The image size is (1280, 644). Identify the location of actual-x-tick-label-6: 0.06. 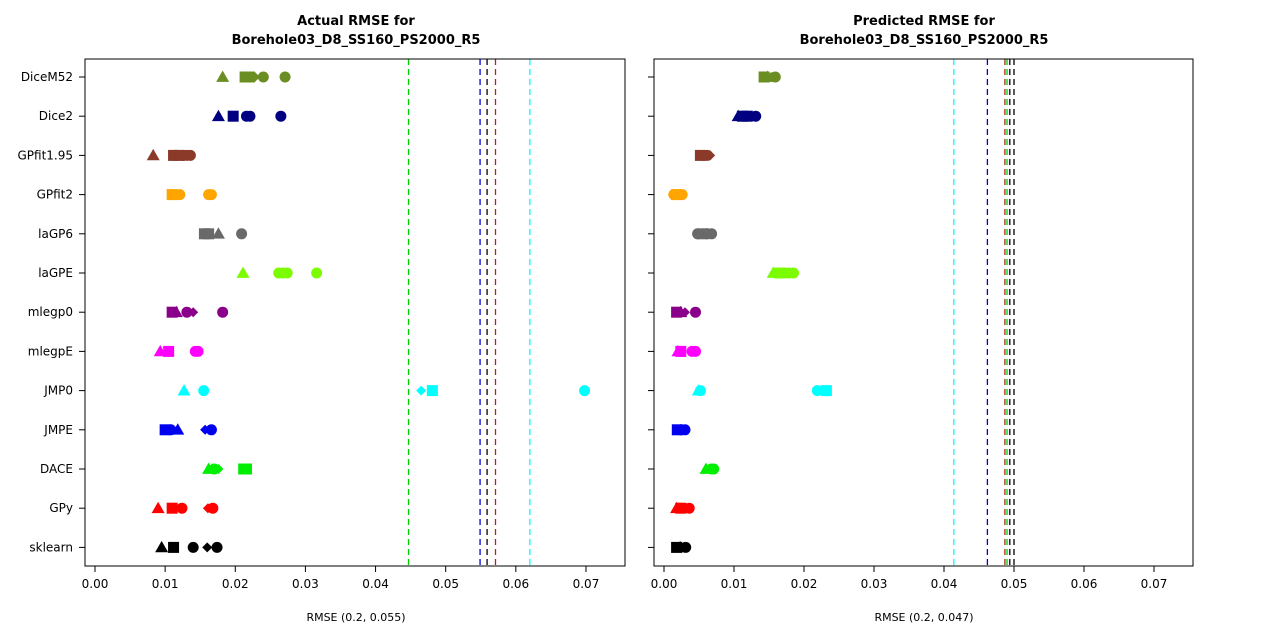
(515, 584).